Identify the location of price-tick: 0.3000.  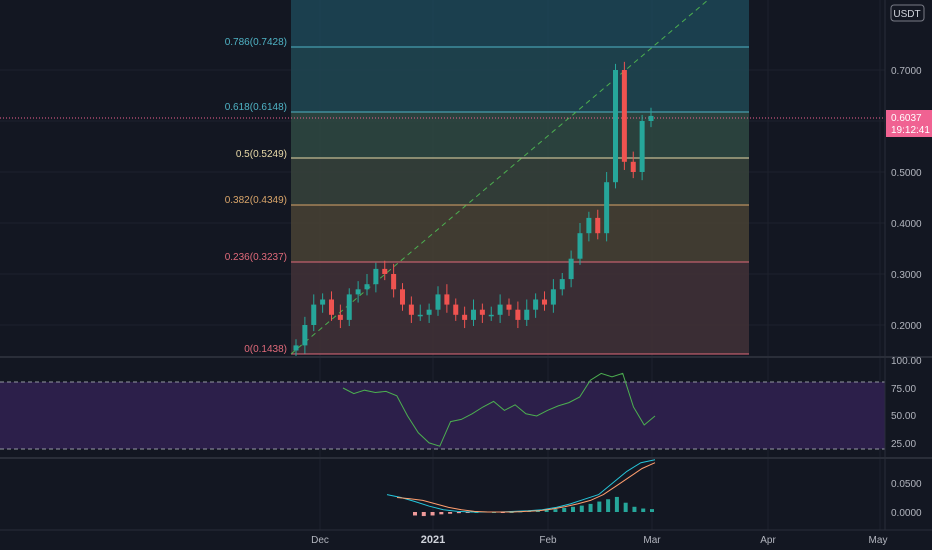
(906, 275).